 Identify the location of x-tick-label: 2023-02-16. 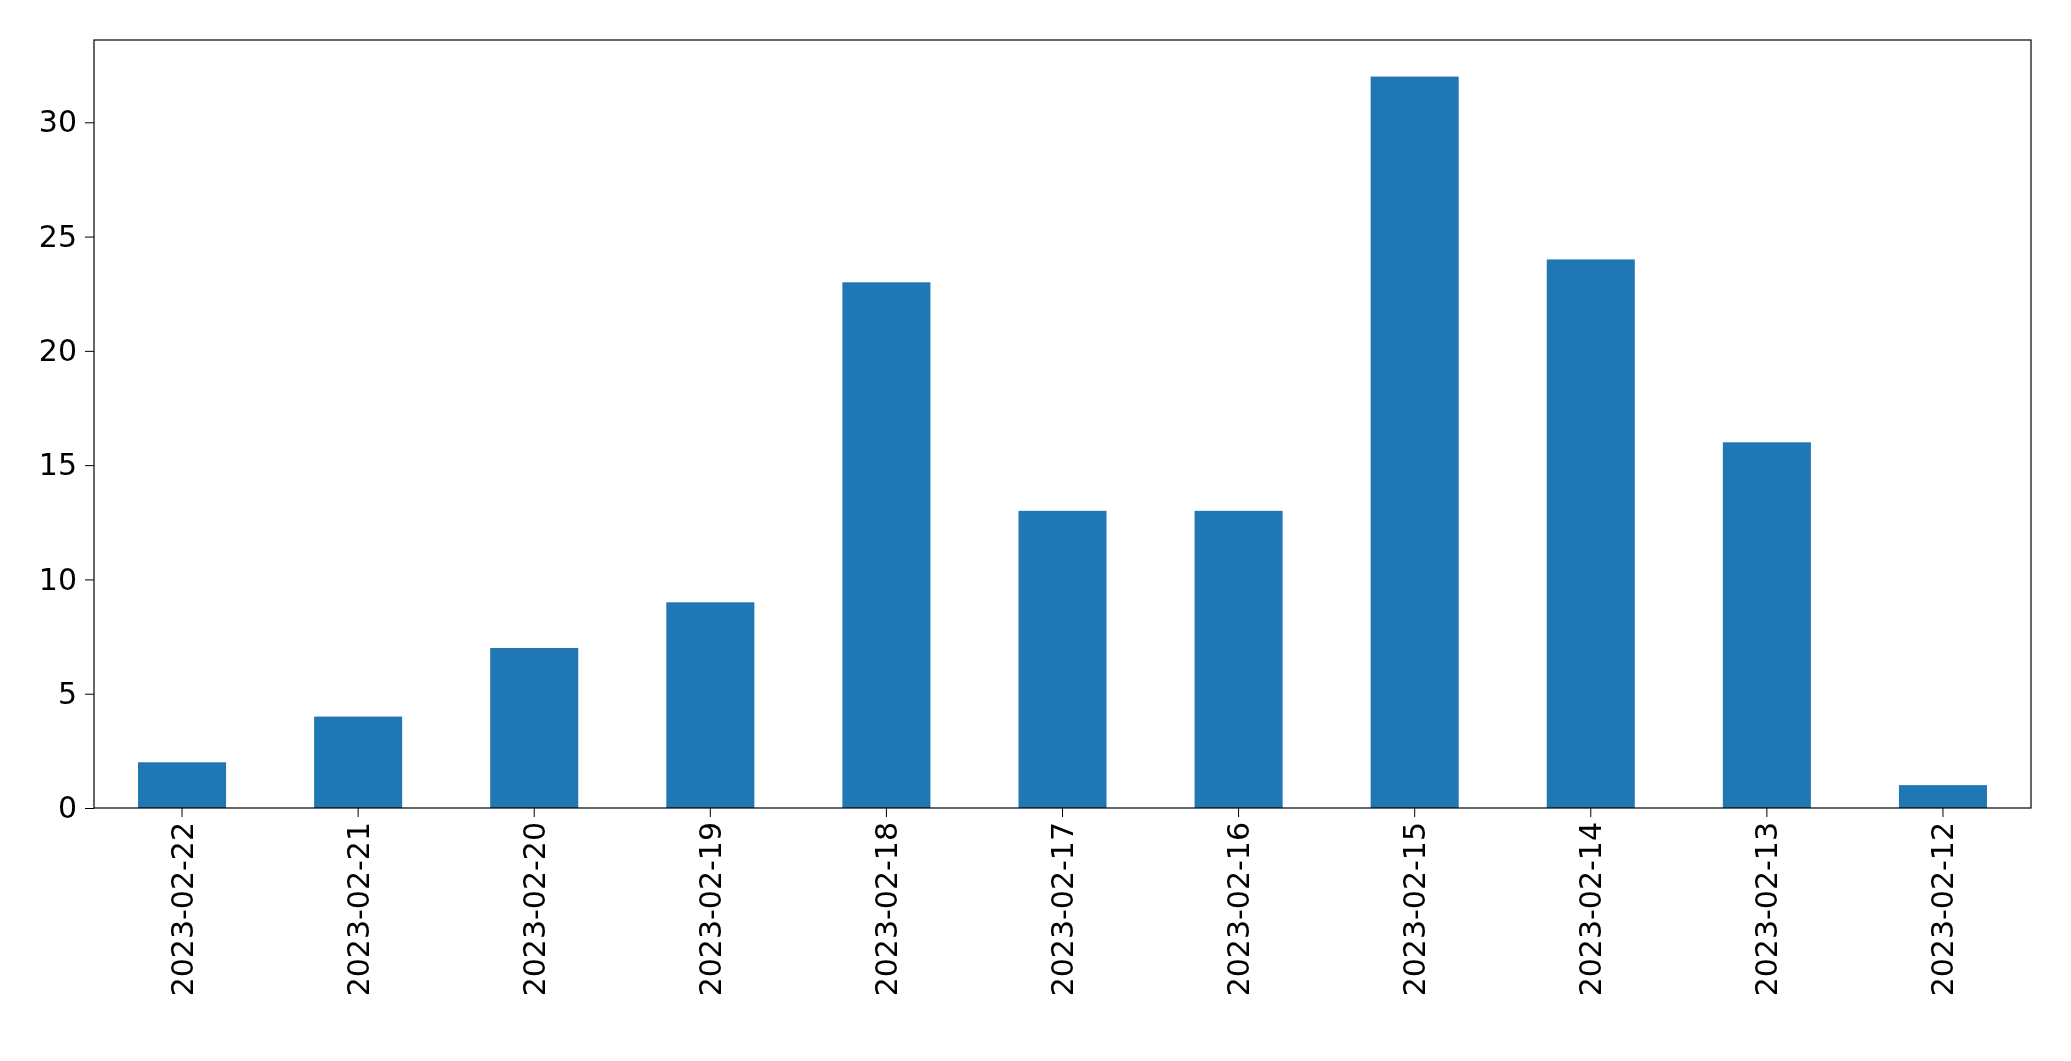
(1239, 909).